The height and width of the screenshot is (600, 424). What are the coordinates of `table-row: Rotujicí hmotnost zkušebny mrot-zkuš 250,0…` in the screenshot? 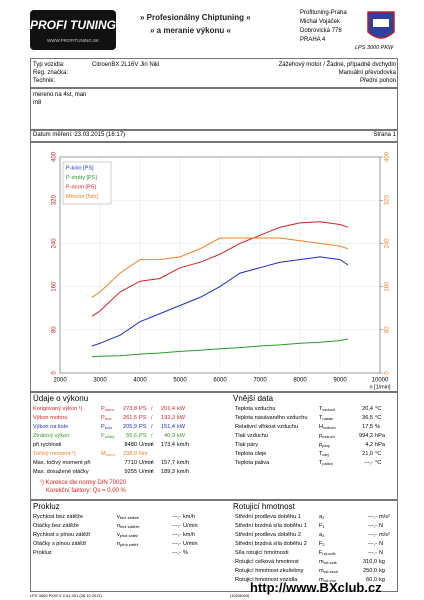 It's located at (318, 571).